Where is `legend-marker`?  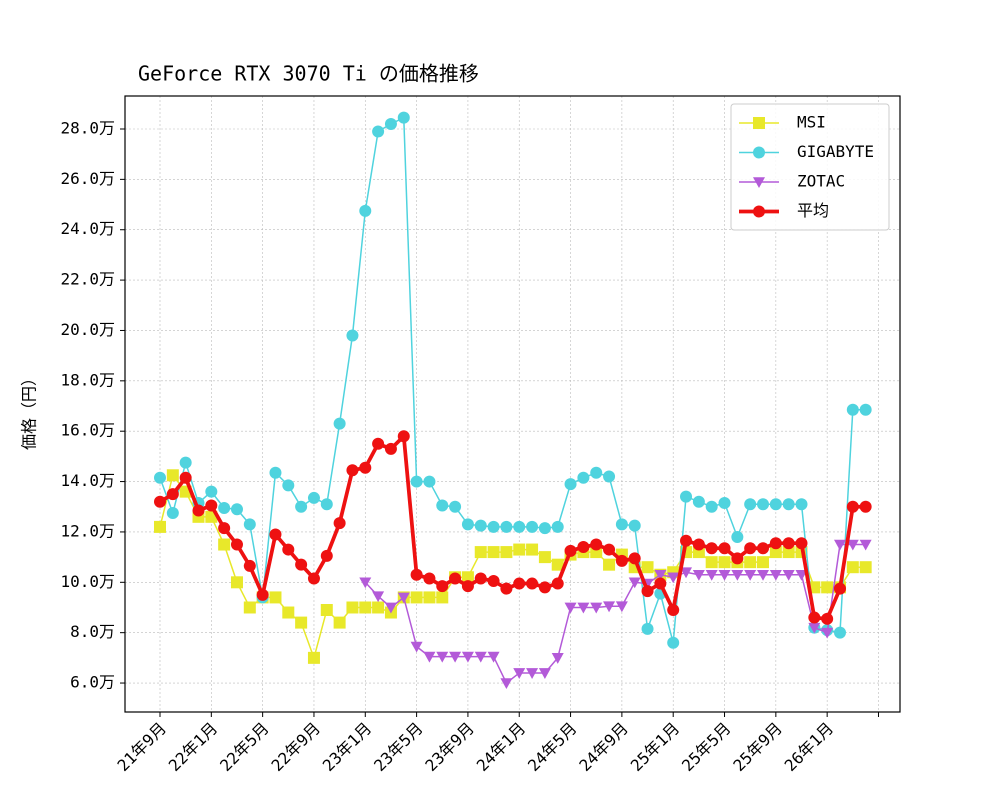 legend-marker is located at coordinates (759, 123).